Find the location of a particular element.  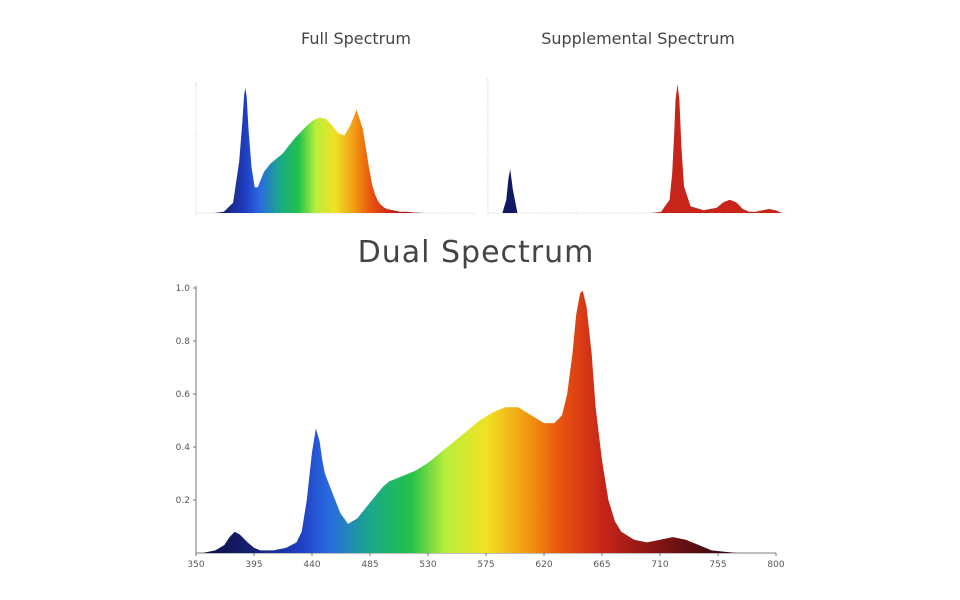

full-spectrum-chart: Full Spectrum is located at coordinates (334, 122).